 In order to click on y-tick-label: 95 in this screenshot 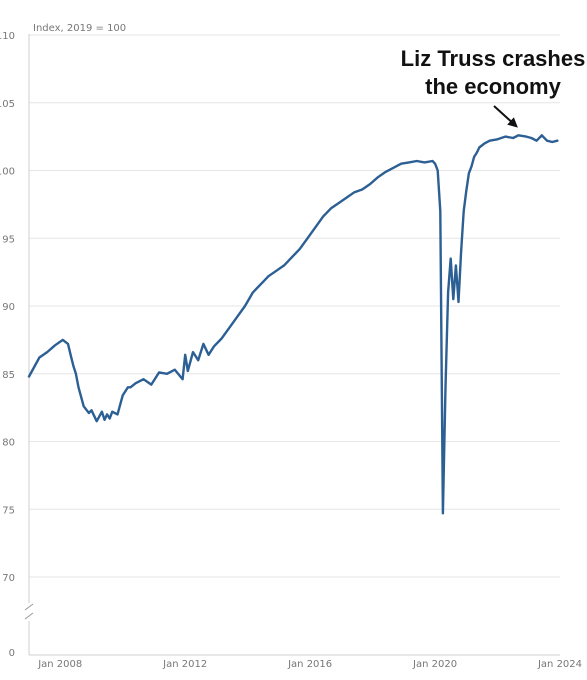, I will do `click(8, 239)`.